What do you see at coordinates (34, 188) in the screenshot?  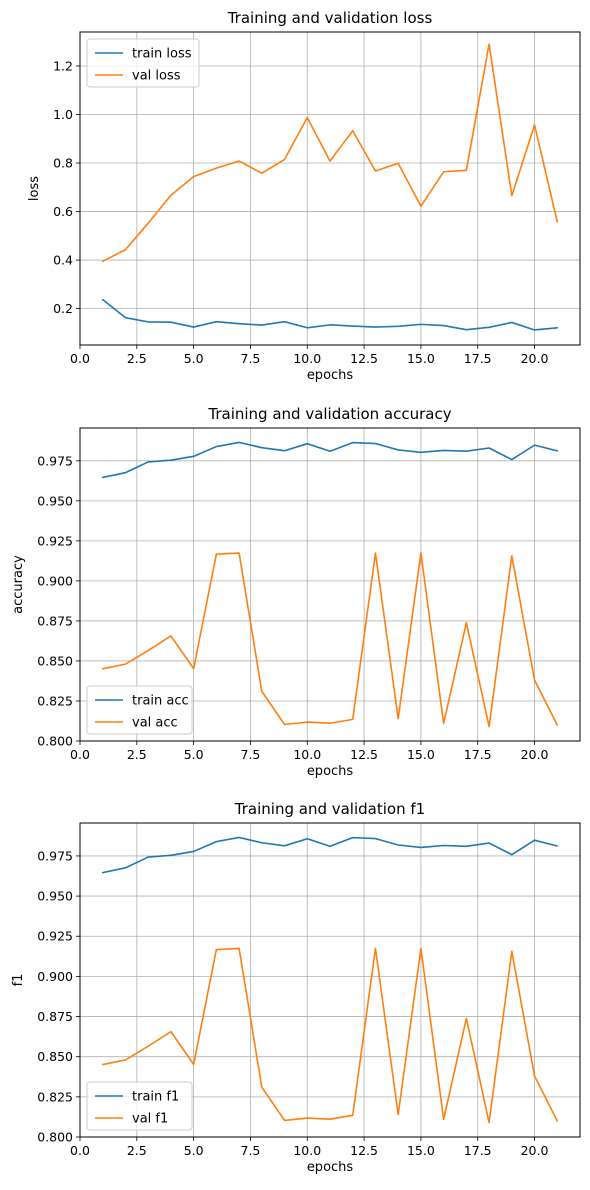 I see `y-axis-label: loss` at bounding box center [34, 188].